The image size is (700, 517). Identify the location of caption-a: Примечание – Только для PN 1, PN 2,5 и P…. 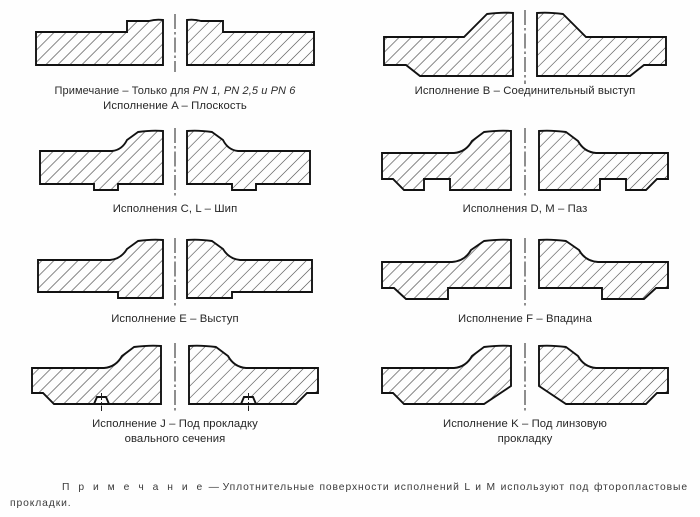
(175, 98).